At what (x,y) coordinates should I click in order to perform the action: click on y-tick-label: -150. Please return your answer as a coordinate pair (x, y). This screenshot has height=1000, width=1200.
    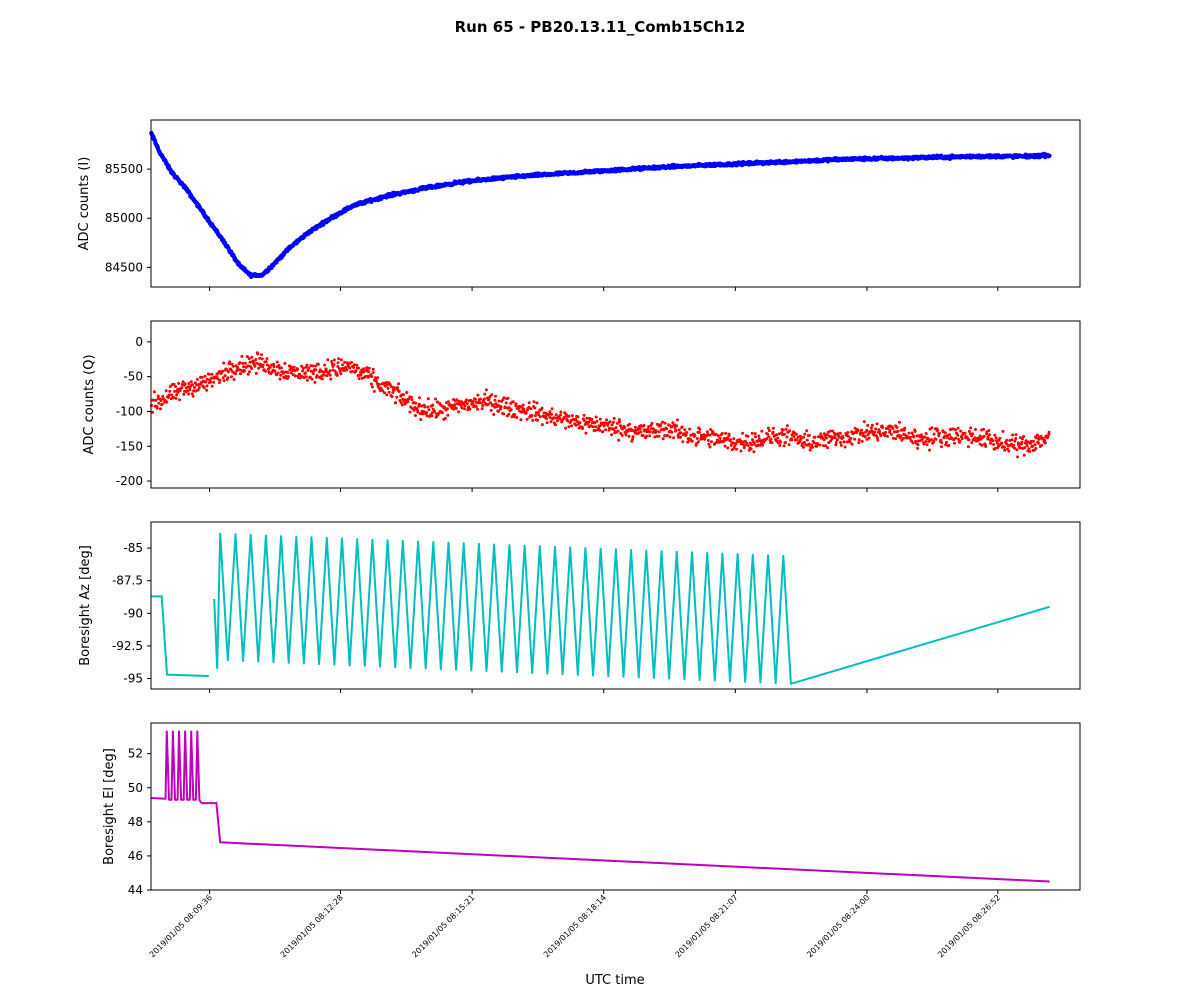
    Looking at the image, I should click on (129, 446).